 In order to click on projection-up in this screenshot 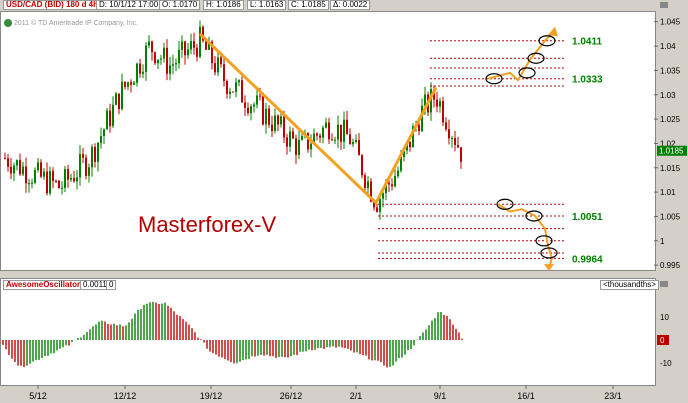, I will do `click(521, 55)`.